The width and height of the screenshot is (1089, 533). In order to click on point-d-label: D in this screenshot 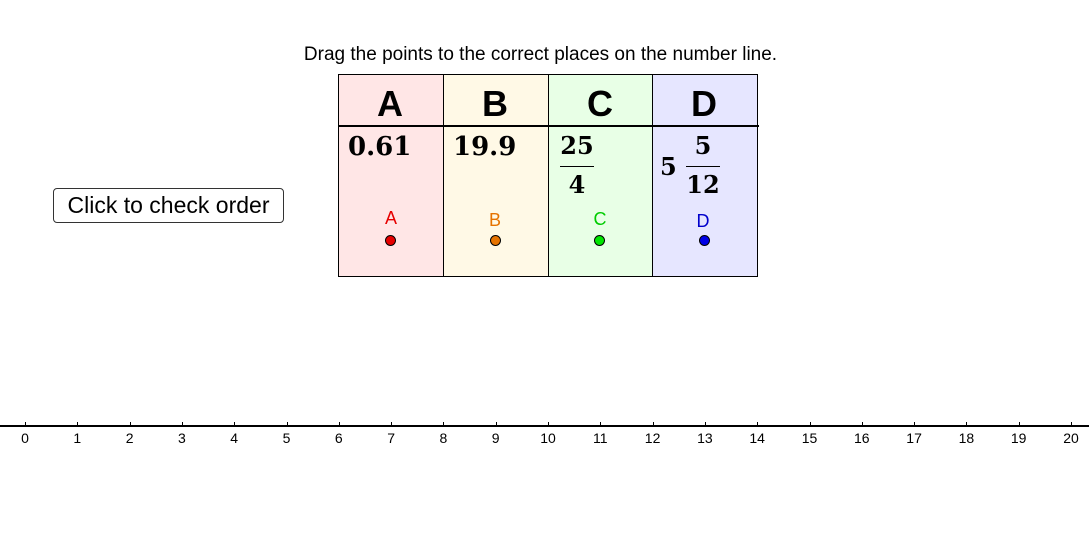, I will do `click(703, 221)`.